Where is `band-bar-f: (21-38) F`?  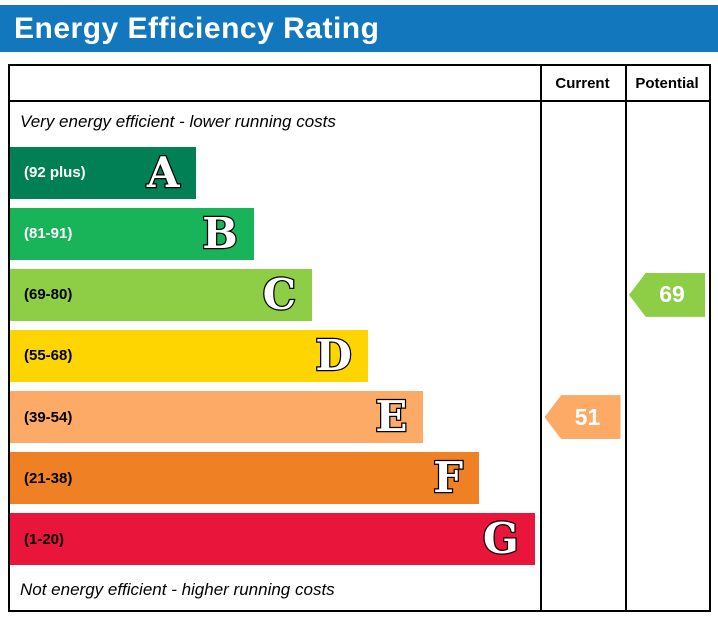
band-bar-f: (21-38) F is located at coordinates (245, 478).